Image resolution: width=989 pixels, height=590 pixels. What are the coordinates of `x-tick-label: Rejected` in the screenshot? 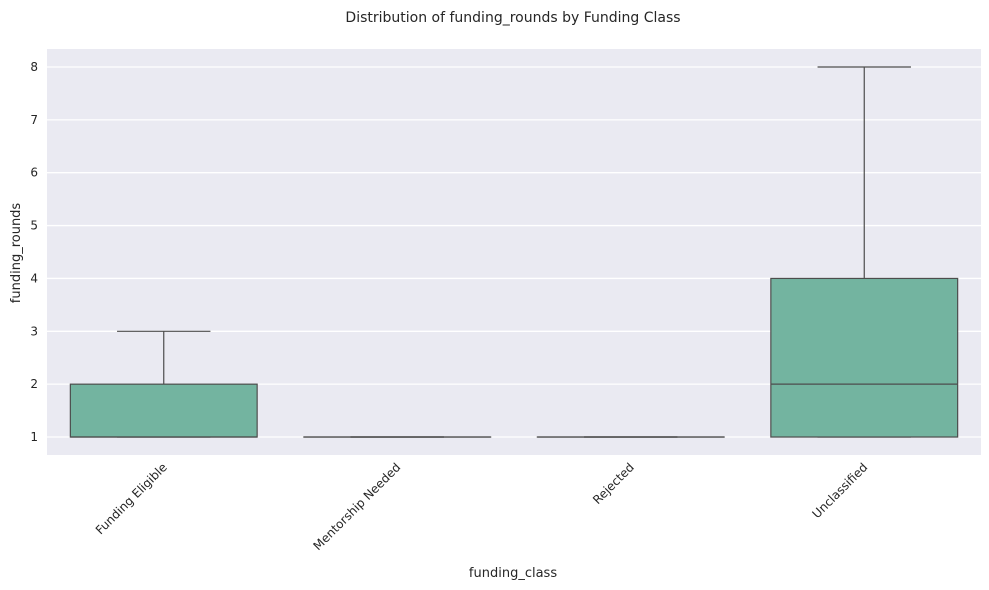 It's located at (613, 483).